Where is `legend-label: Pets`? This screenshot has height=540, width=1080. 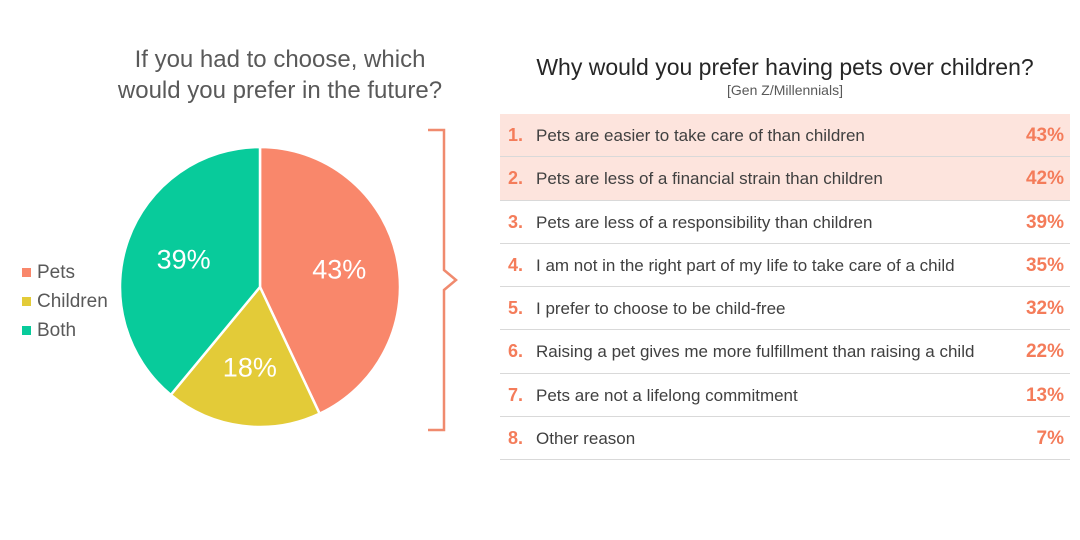
legend-label: Pets is located at coordinates (56, 272).